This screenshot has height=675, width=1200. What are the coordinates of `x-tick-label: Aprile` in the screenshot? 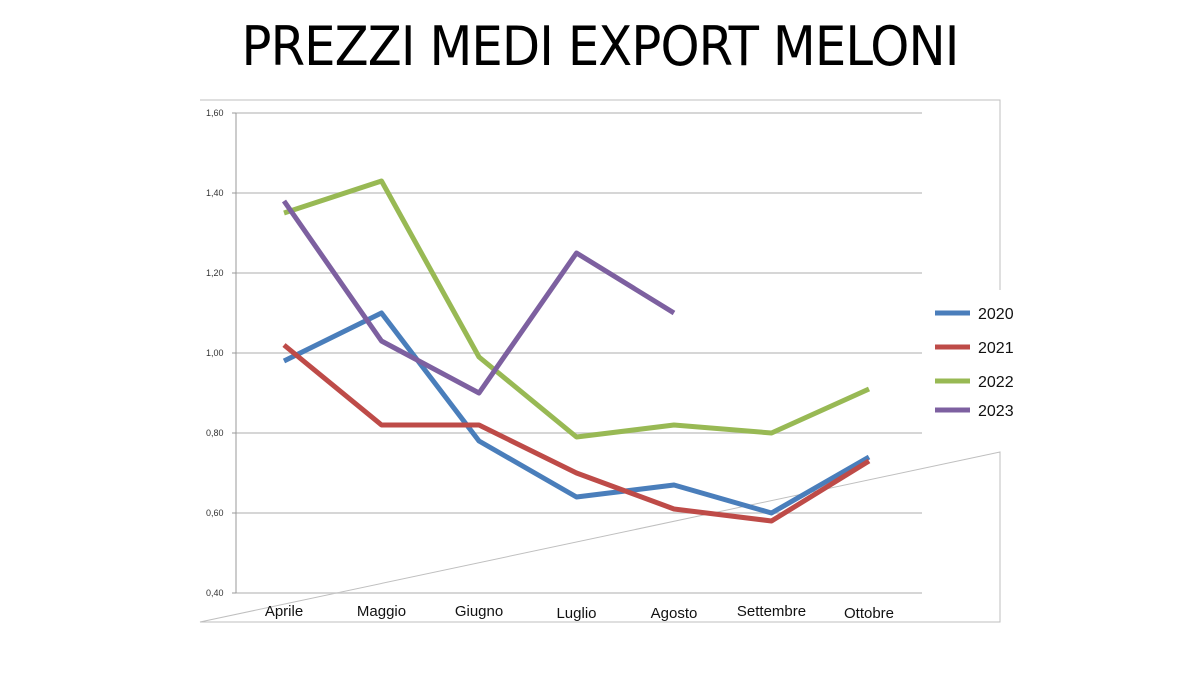 It's located at (284, 611).